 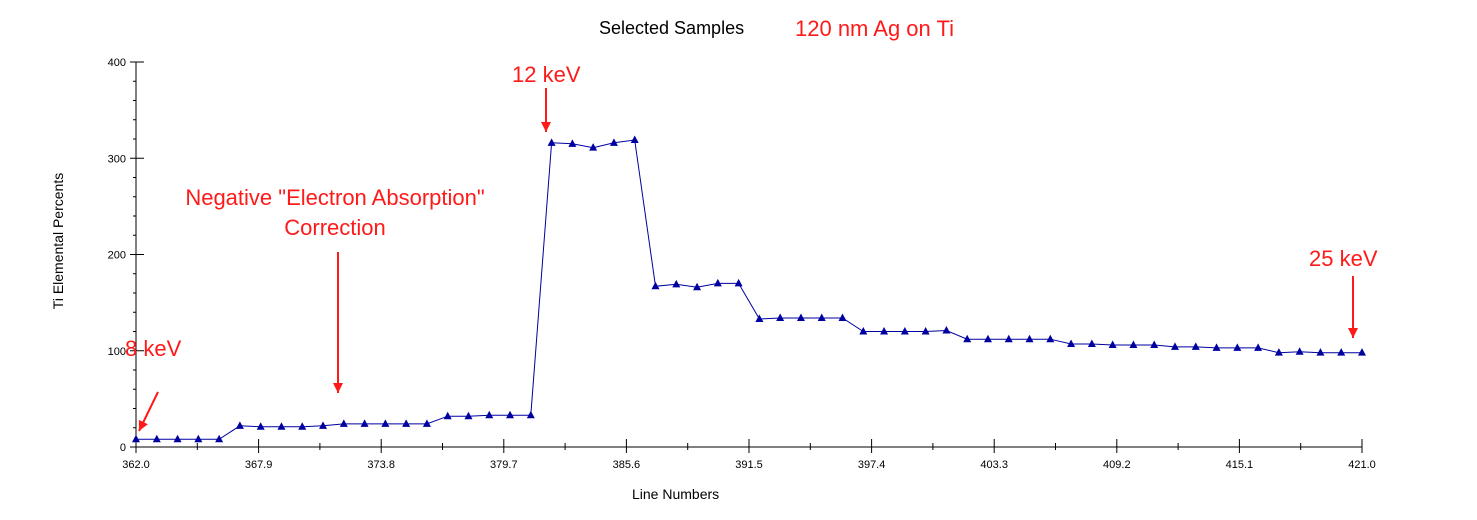 I want to click on arrow-8kev, so click(x=148, y=411).